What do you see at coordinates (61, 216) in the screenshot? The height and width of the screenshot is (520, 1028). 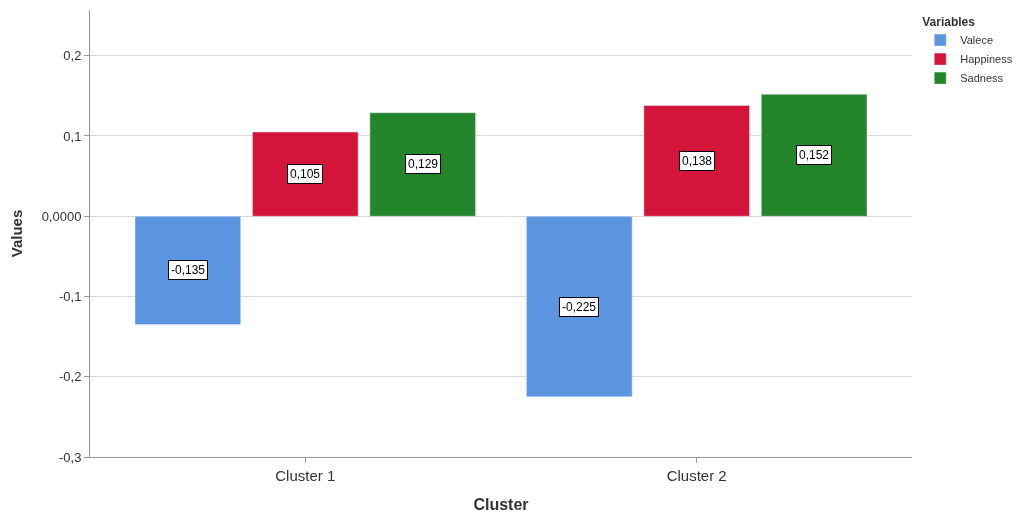 I see `y-tick-label: 0,0000` at bounding box center [61, 216].